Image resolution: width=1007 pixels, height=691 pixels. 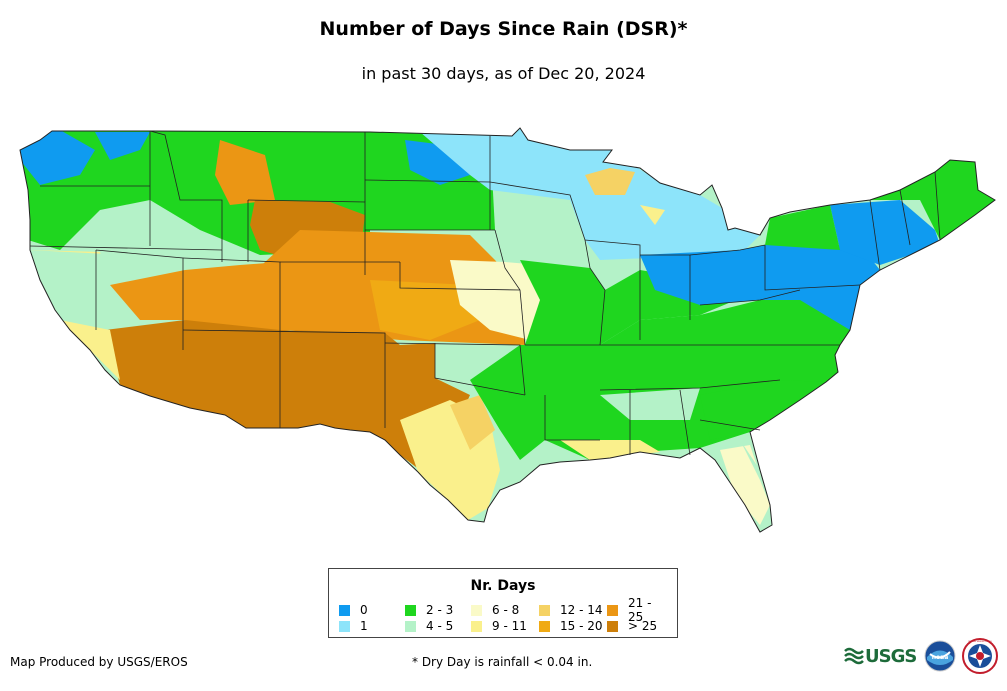 I want to click on noaa-logo-text: noaa, so click(x=940, y=657).